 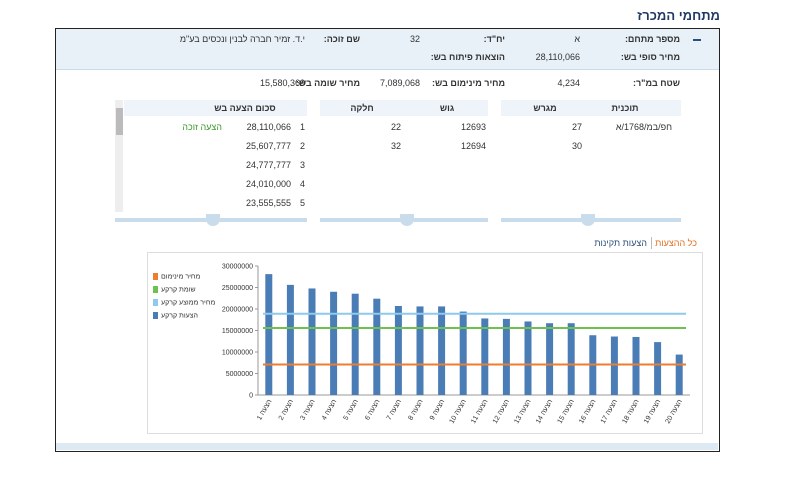 What do you see at coordinates (643, 127) in the screenshot?
I see `table-cell: חפ/במ/1768/א` at bounding box center [643, 127].